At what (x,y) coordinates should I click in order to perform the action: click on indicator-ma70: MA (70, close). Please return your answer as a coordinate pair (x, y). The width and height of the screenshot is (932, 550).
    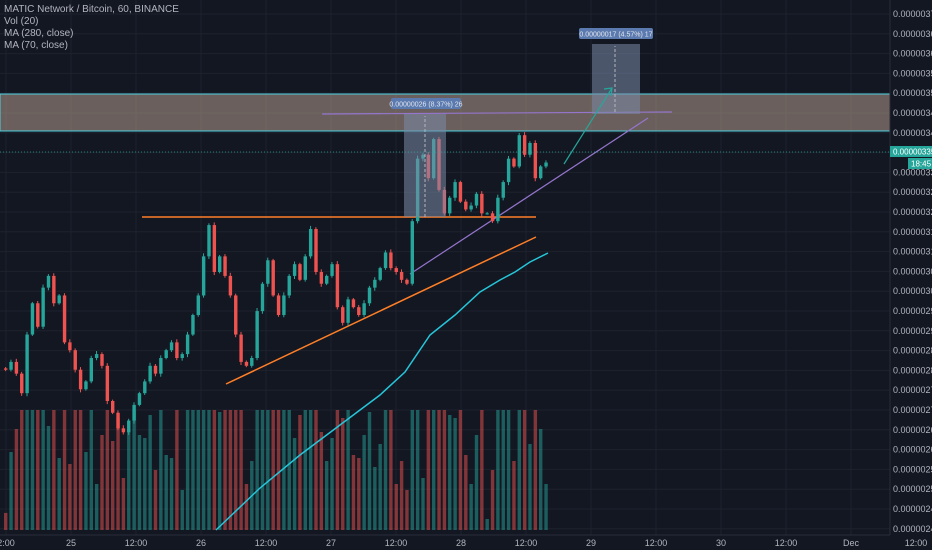
    Looking at the image, I should click on (36, 45).